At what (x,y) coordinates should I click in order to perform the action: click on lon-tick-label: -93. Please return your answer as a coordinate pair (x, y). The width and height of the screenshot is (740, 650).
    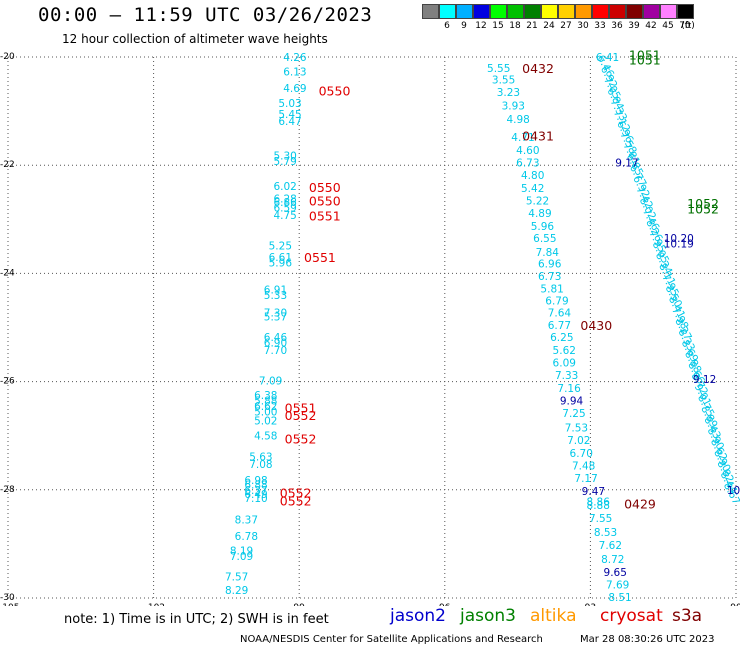
    Looking at the image, I should click on (588, 604).